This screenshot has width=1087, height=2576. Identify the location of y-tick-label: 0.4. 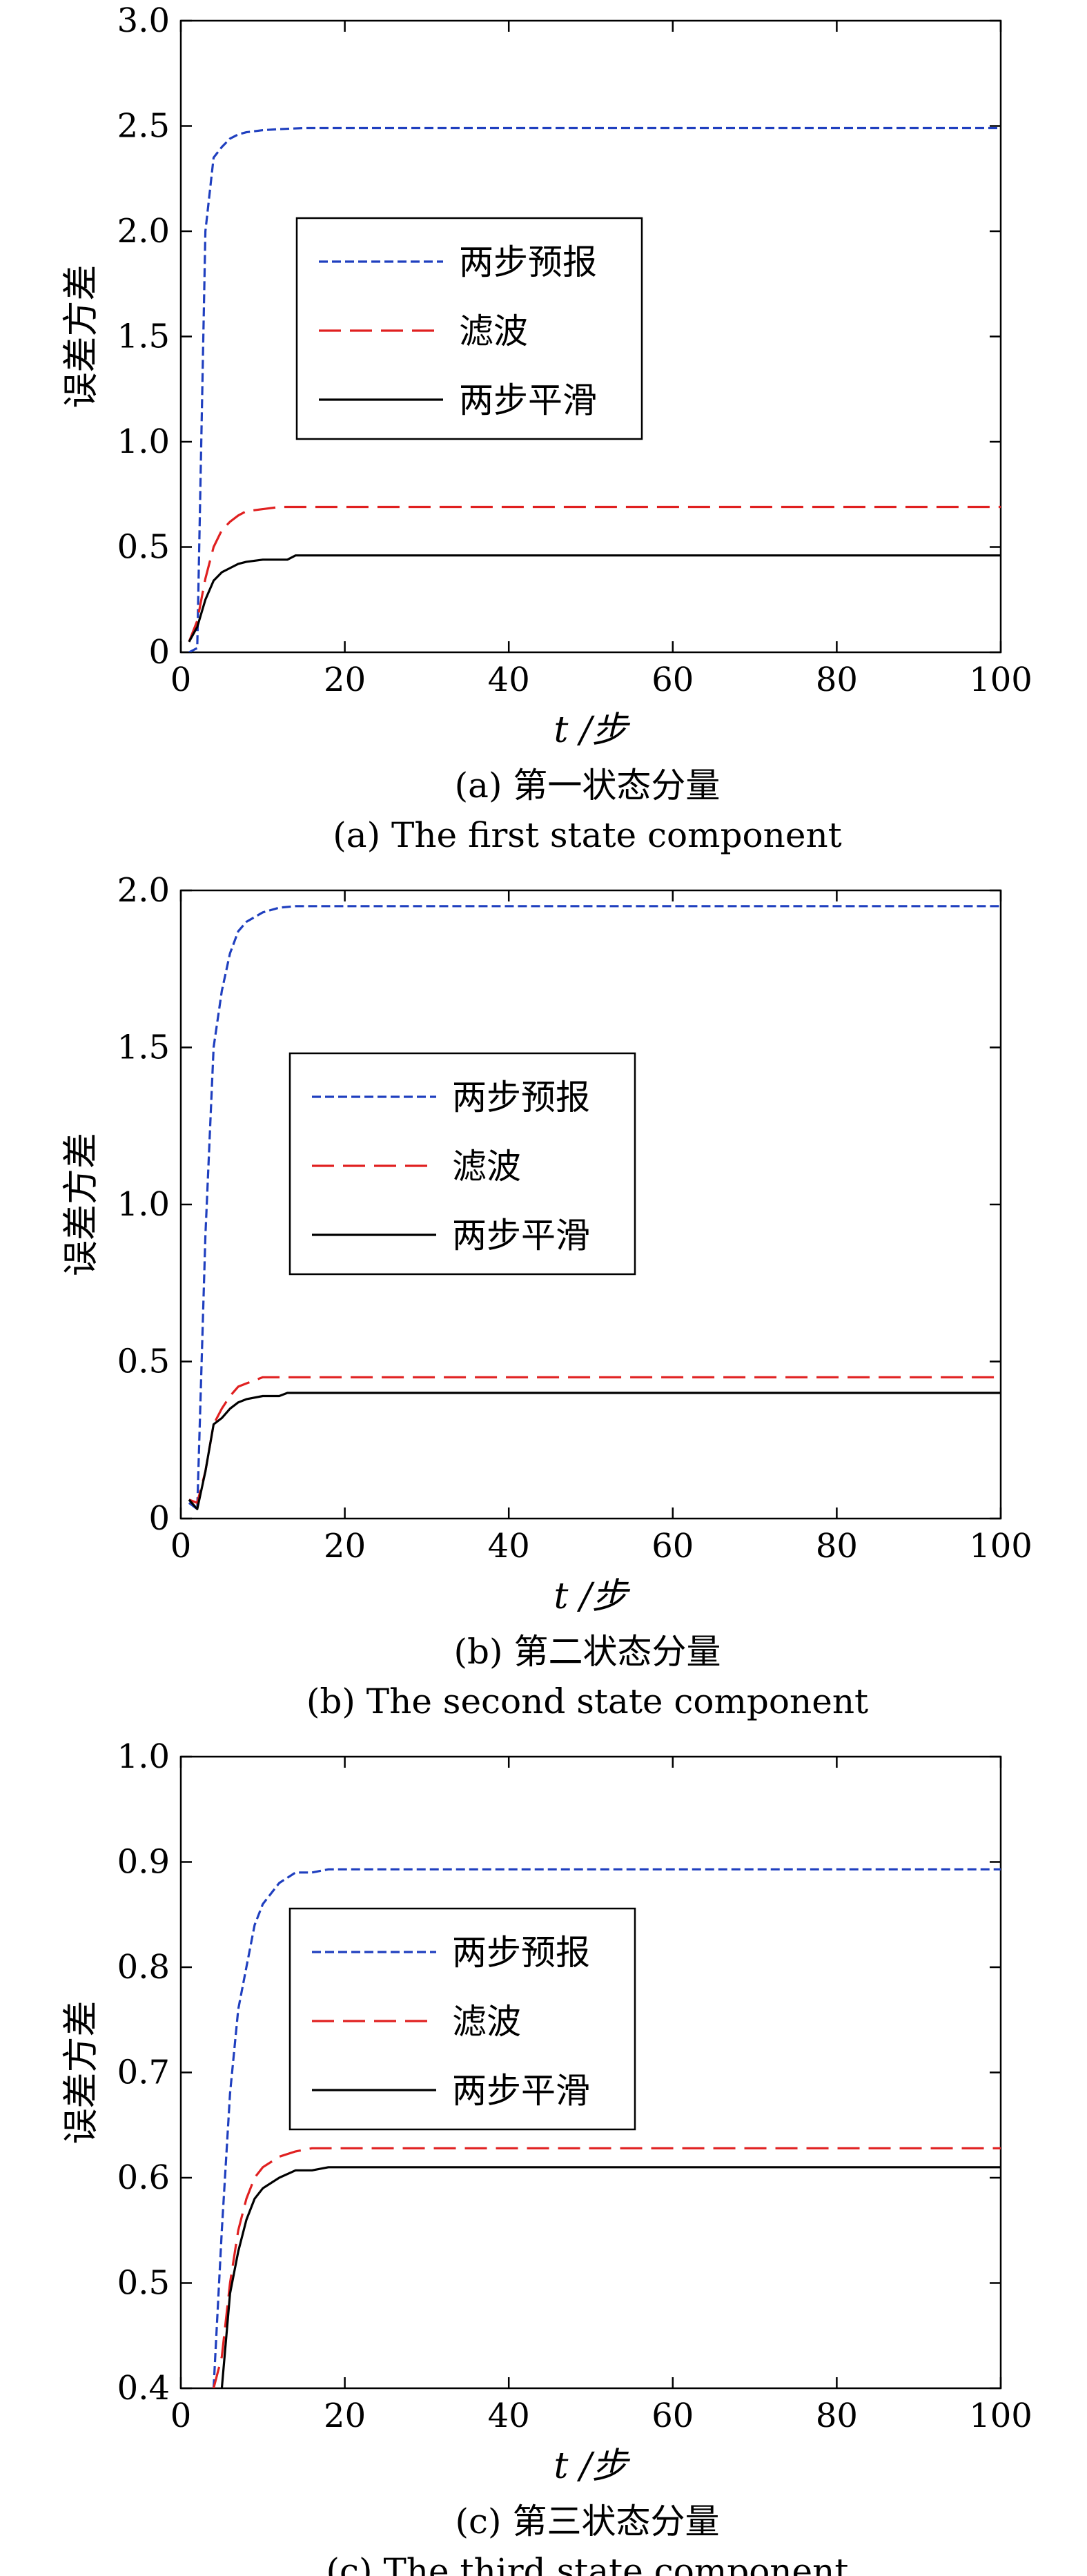
(143, 2388).